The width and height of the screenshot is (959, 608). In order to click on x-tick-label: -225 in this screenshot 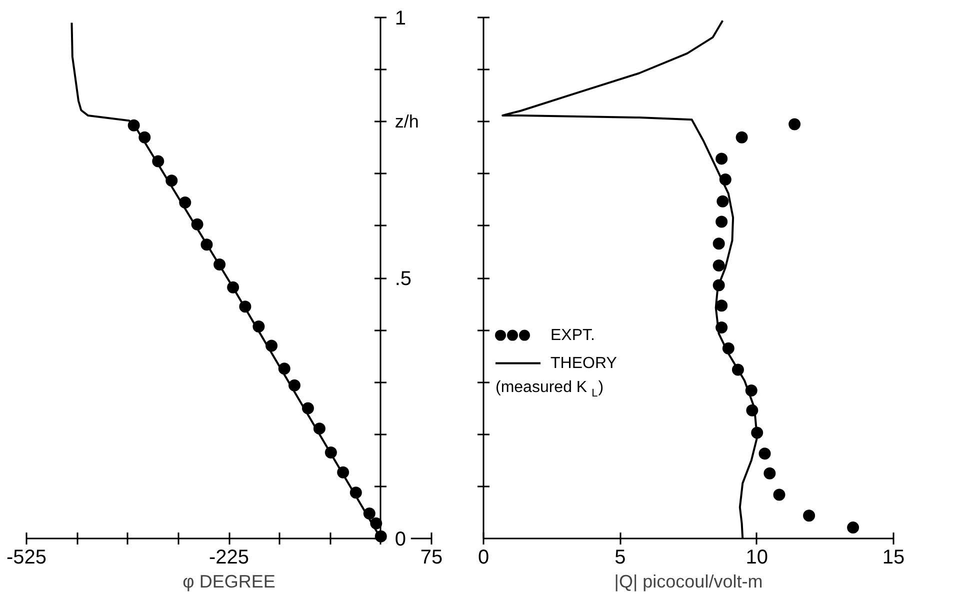, I will do `click(229, 557)`.